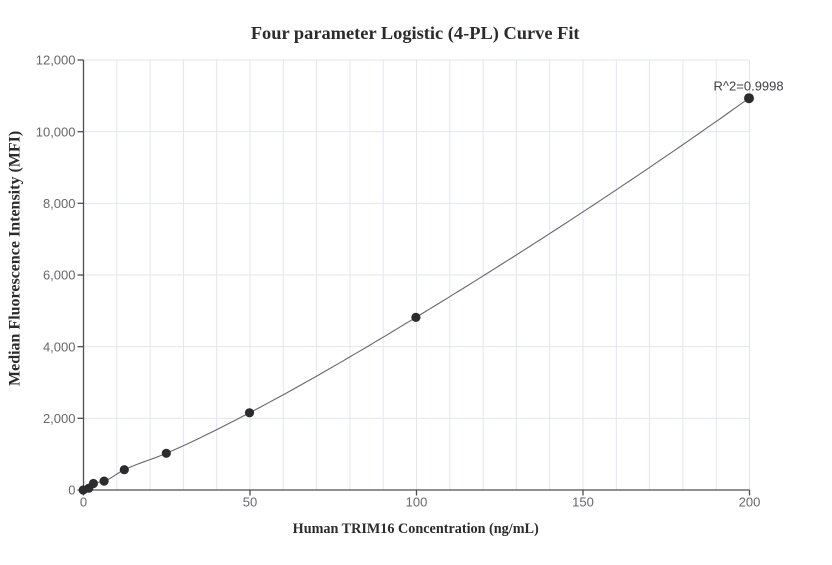 This screenshot has width=832, height=565. Describe the element at coordinates (59, 418) in the screenshot. I see `svg-text: 2,000` at that location.